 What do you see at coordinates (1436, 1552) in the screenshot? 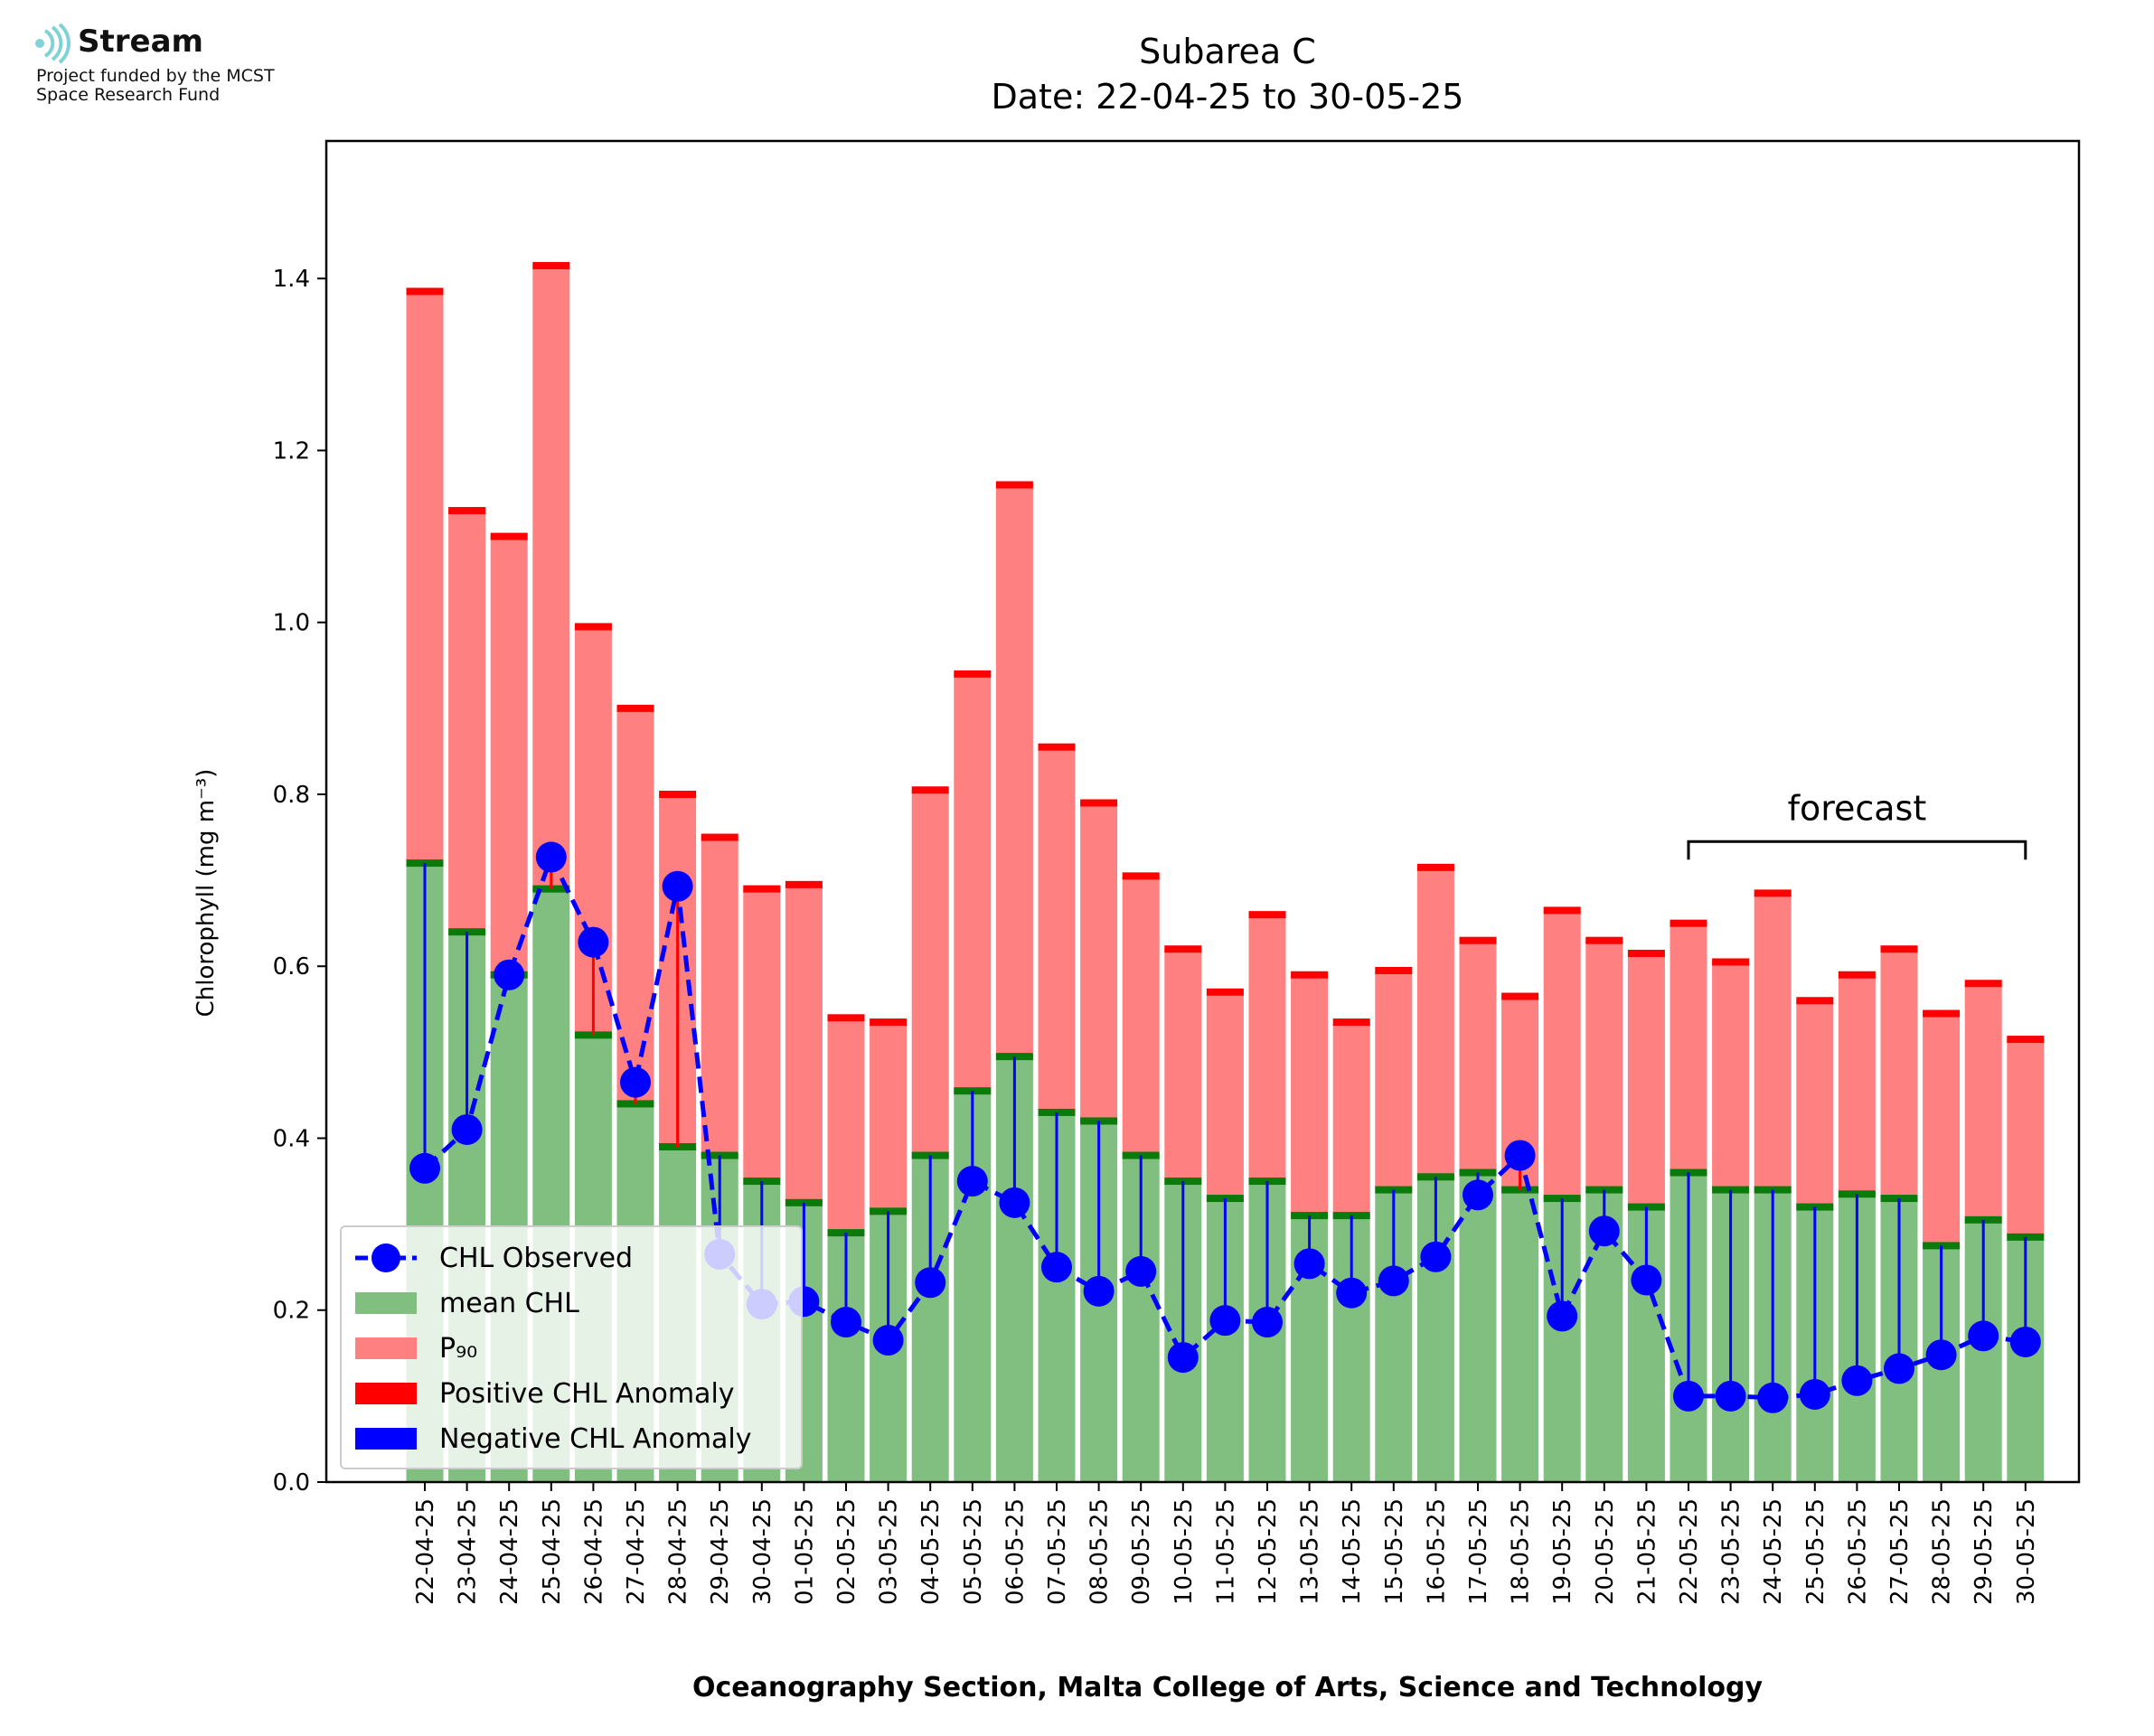
I see `x-tick-label: 16-05-25` at bounding box center [1436, 1552].